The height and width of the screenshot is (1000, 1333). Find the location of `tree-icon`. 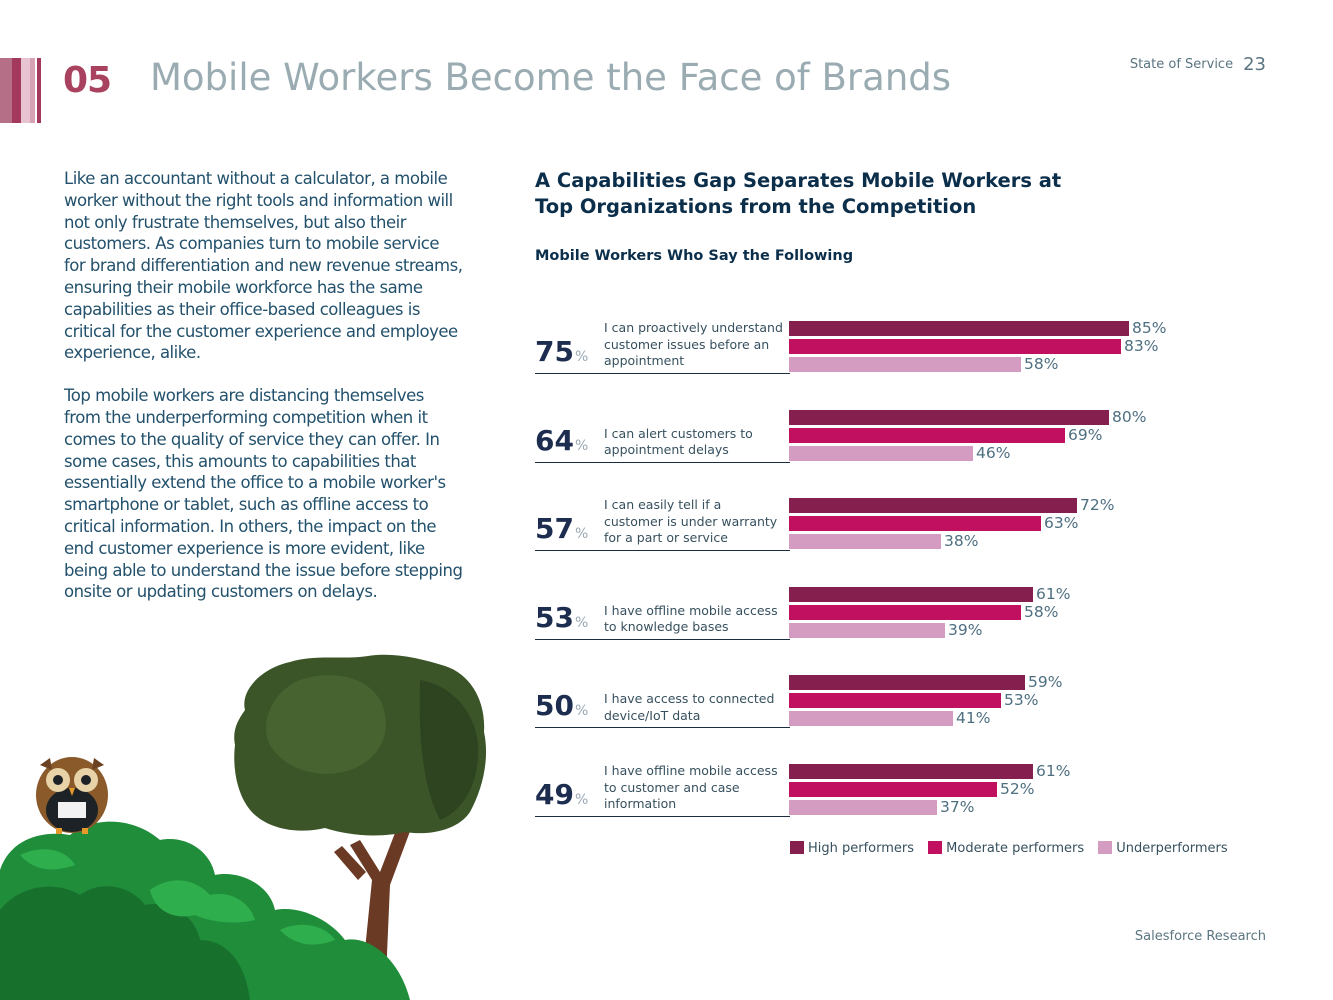

tree-icon is located at coordinates (360, 827).